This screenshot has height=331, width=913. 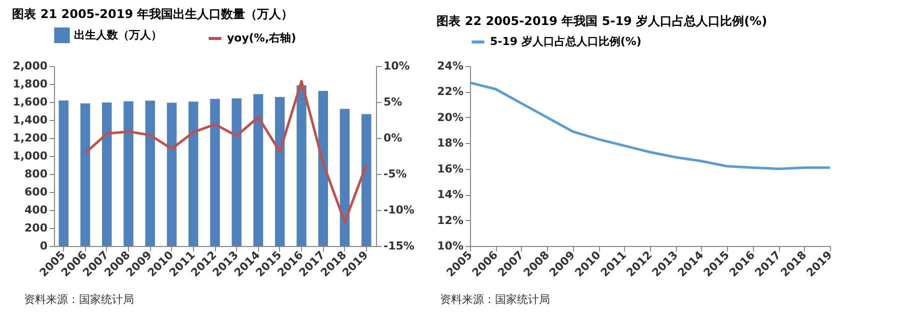 I want to click on legend-label: yoy(%,右轴), so click(x=261, y=38).